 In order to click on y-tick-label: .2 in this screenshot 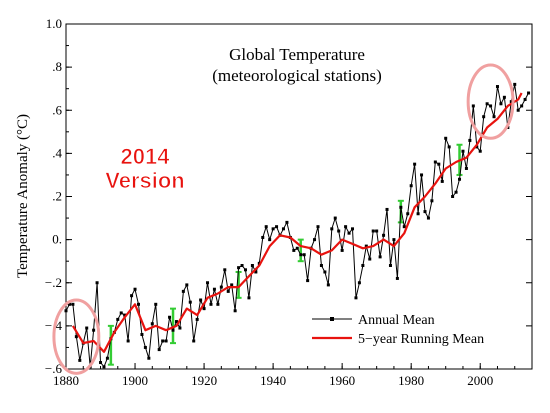, I will do `click(57, 196)`.